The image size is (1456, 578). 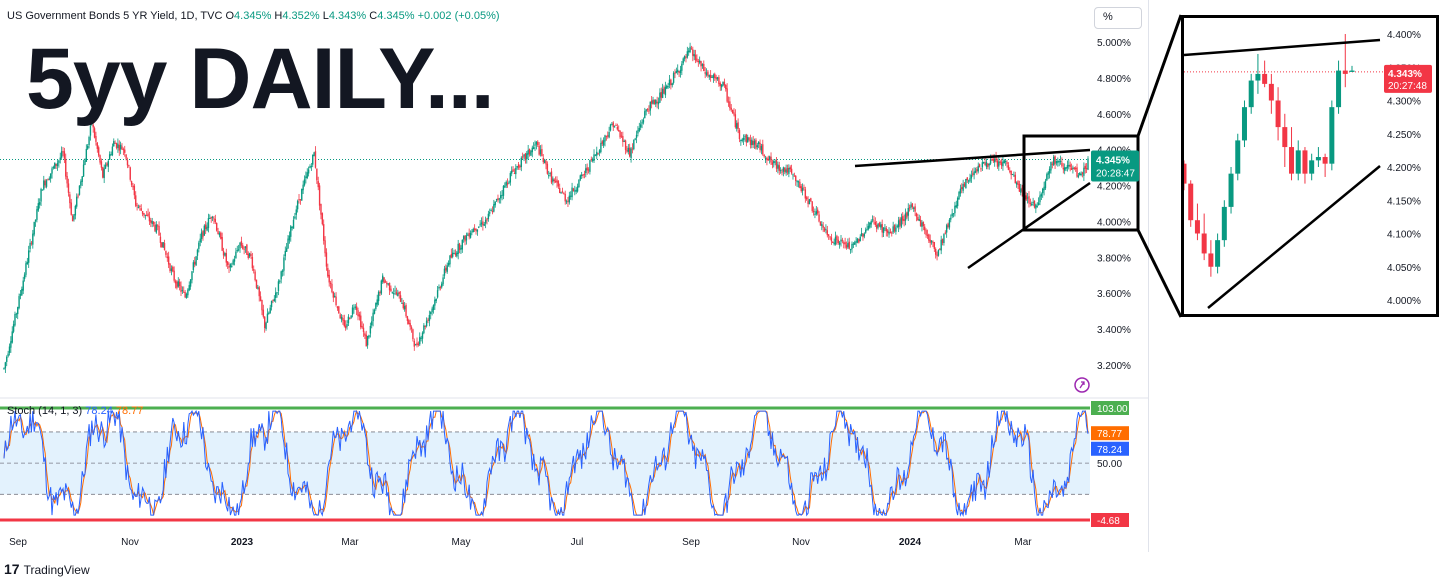 I want to click on zoom-lower-trendline, so click(x=1294, y=237).